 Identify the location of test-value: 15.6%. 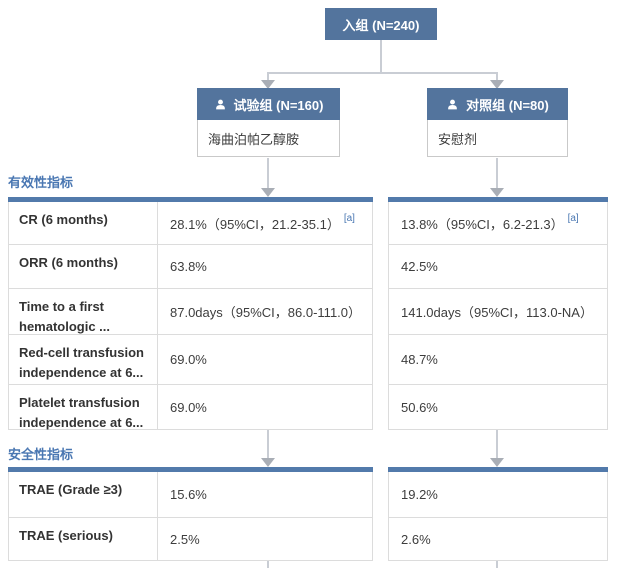
(188, 494).